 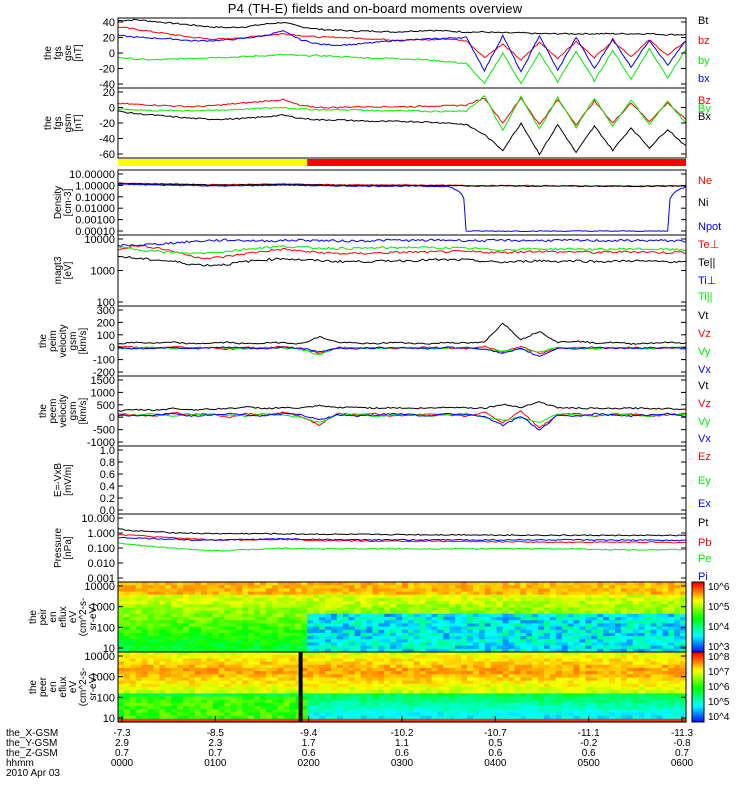 I want to click on series-line-Npot, so click(x=402, y=208).